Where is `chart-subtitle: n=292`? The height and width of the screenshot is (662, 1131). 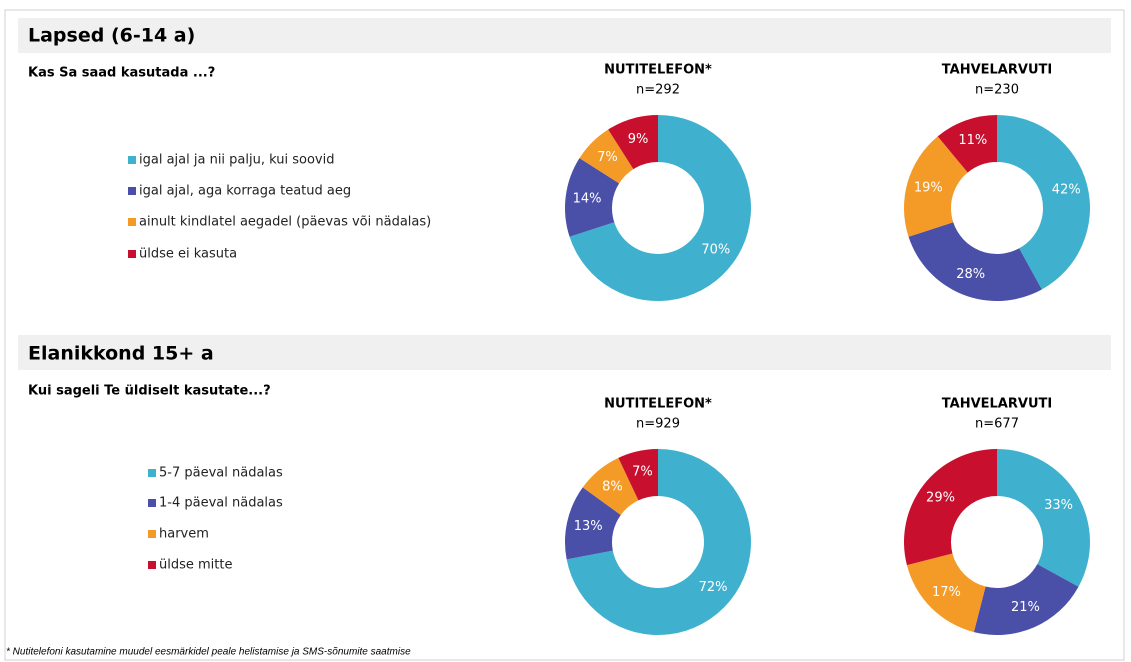 chart-subtitle: n=292 is located at coordinates (658, 90).